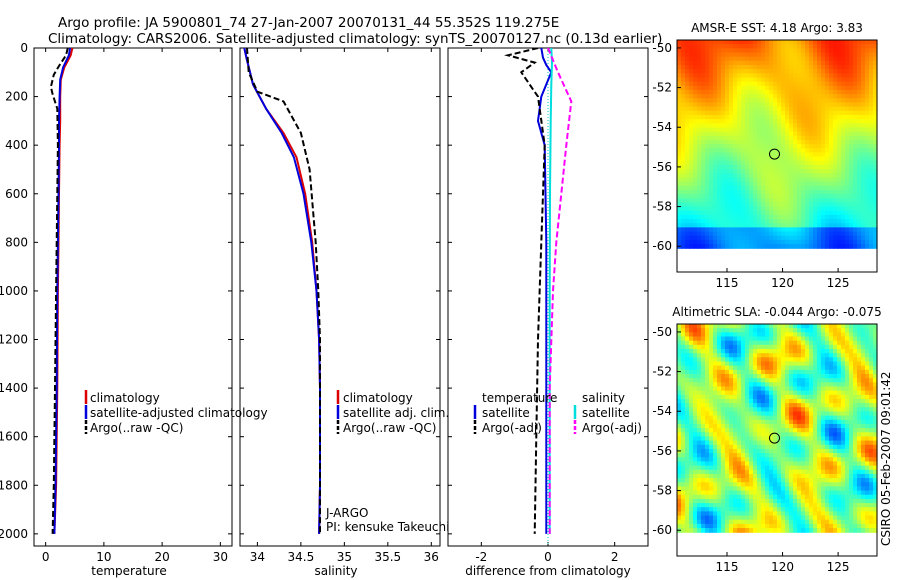  Describe the element at coordinates (103, 557) in the screenshot. I see `temperature-xtick-label: 10` at that location.